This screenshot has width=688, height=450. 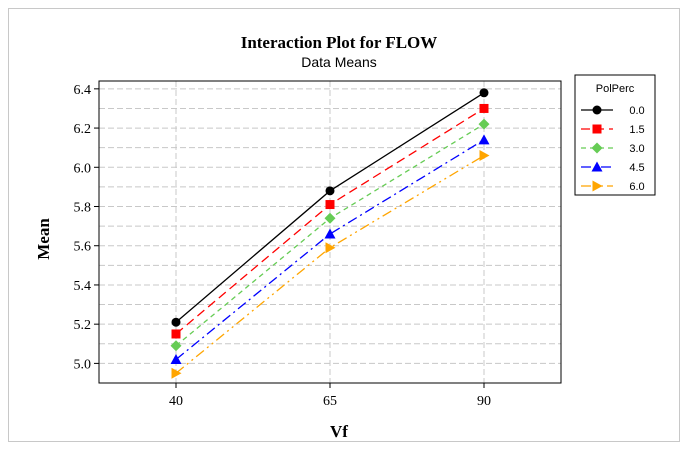 I want to click on x-tick-label: 40, so click(x=176, y=401).